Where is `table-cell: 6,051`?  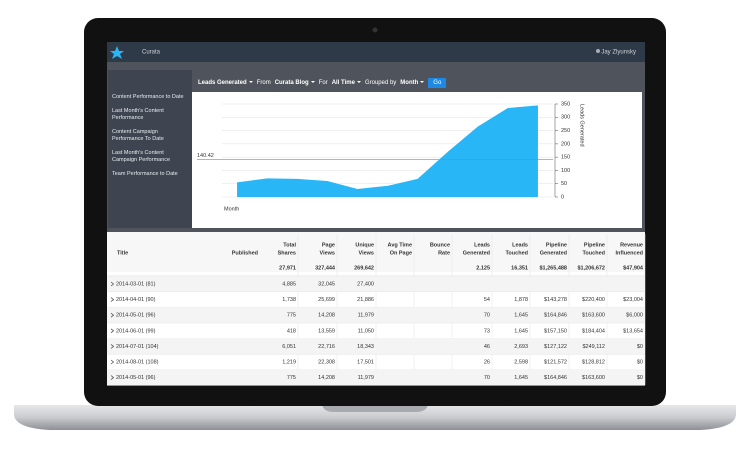
table-cell: 6,051 is located at coordinates (289, 347).